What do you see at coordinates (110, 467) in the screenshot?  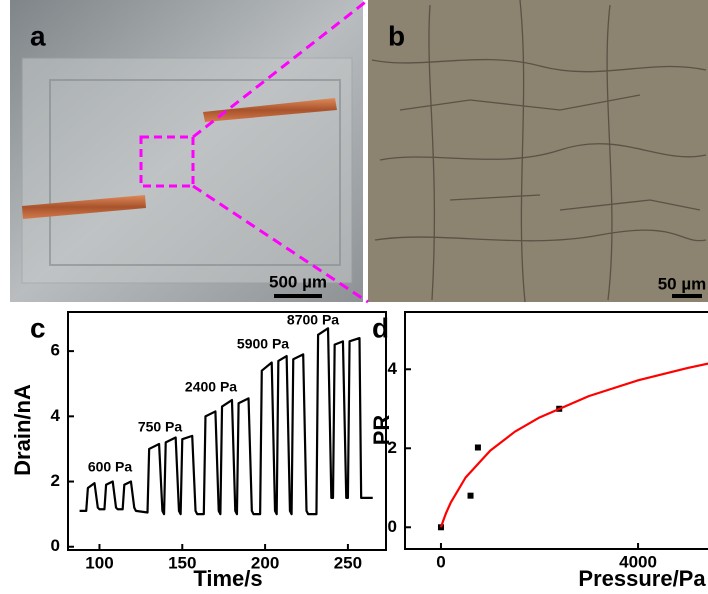 I see `annotation: 600 Pa` at bounding box center [110, 467].